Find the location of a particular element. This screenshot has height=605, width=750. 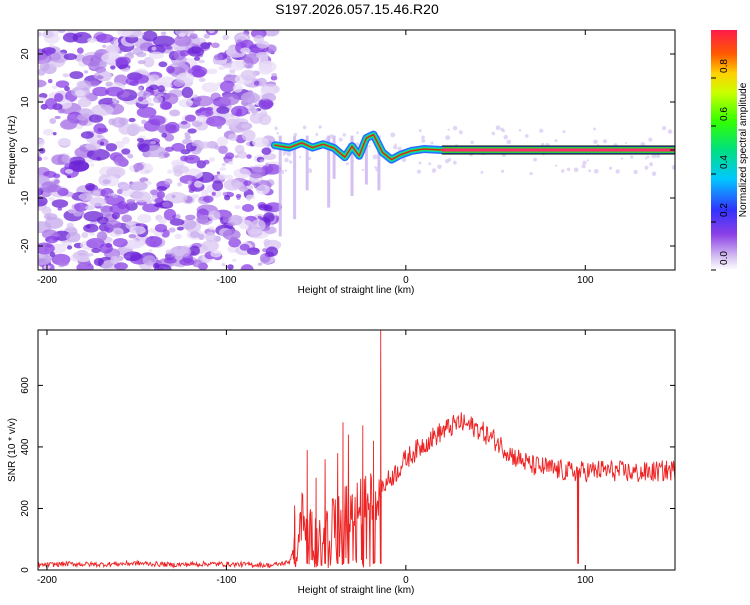

snr-x-tick-label: -200 is located at coordinates (47, 580).